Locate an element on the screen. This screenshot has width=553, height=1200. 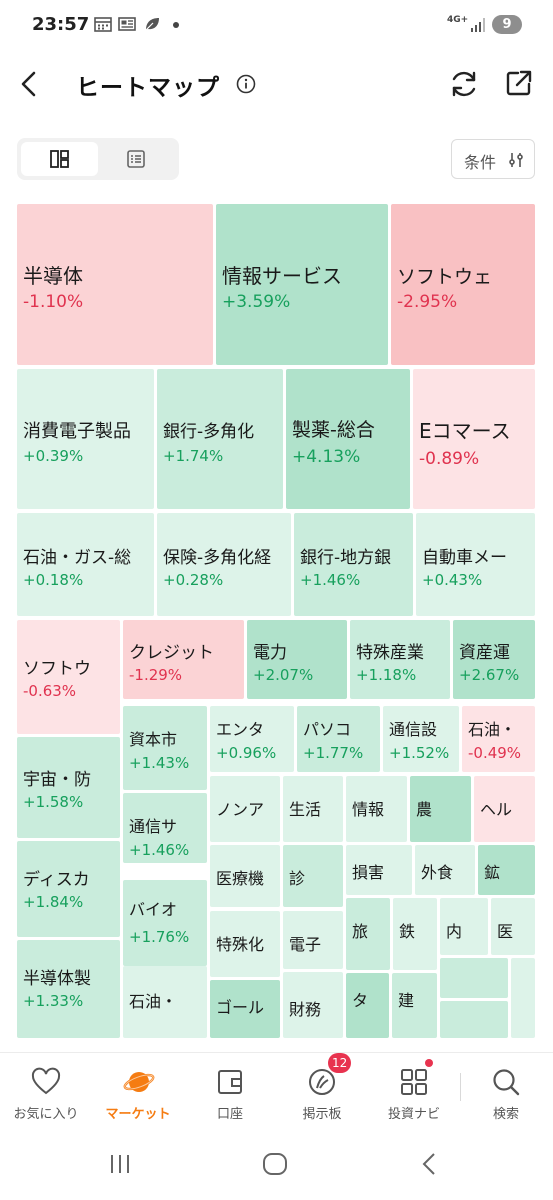
heatmap-tile: パソコ +1.77% is located at coordinates (338, 739).